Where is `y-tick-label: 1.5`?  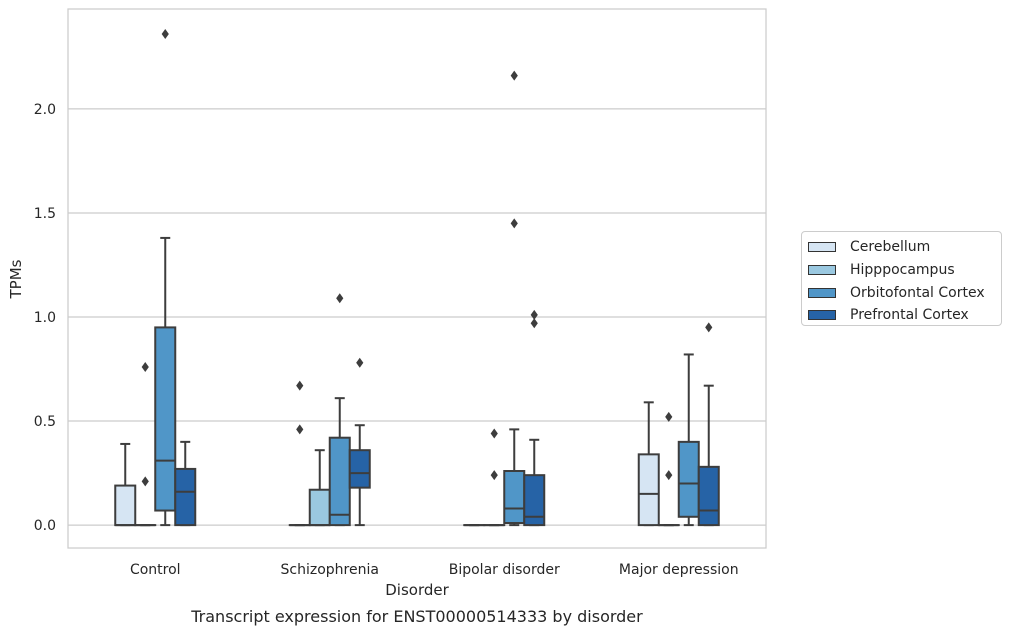
y-tick-label: 1.5 is located at coordinates (45, 214).